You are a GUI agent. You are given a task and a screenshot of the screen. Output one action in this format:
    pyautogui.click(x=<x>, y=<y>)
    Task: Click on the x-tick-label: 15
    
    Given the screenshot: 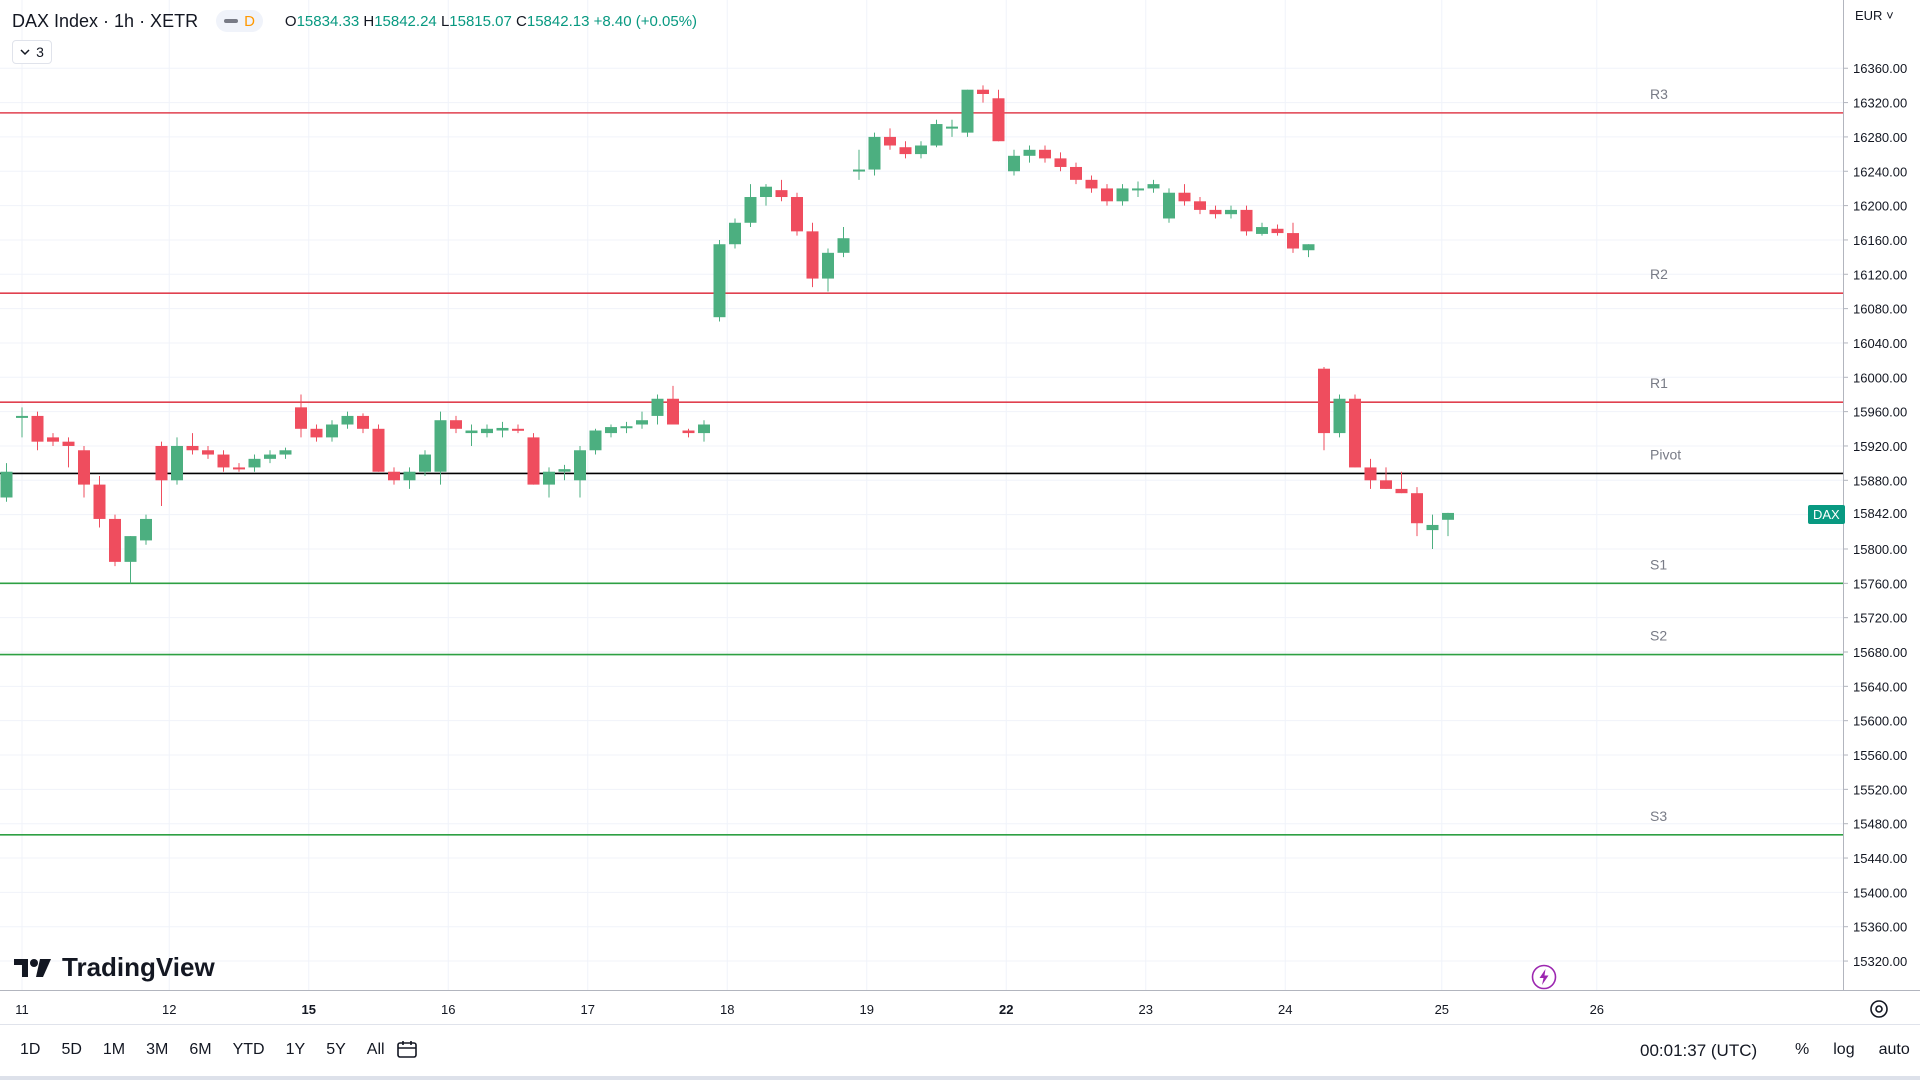 What is the action you would take?
    pyautogui.click(x=309, y=1009)
    